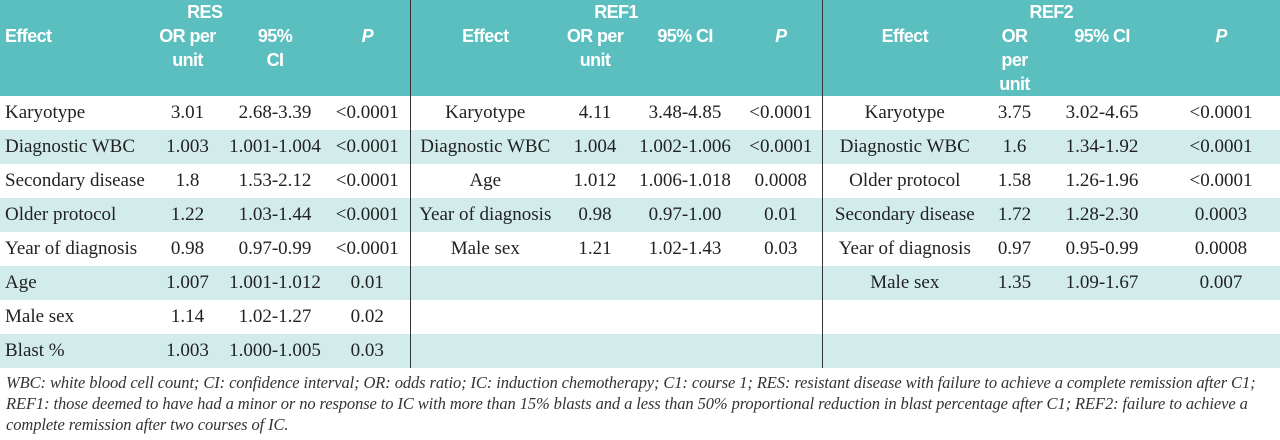  Describe the element at coordinates (1102, 36) in the screenshot. I see `column-header-text: 95% CI` at that location.